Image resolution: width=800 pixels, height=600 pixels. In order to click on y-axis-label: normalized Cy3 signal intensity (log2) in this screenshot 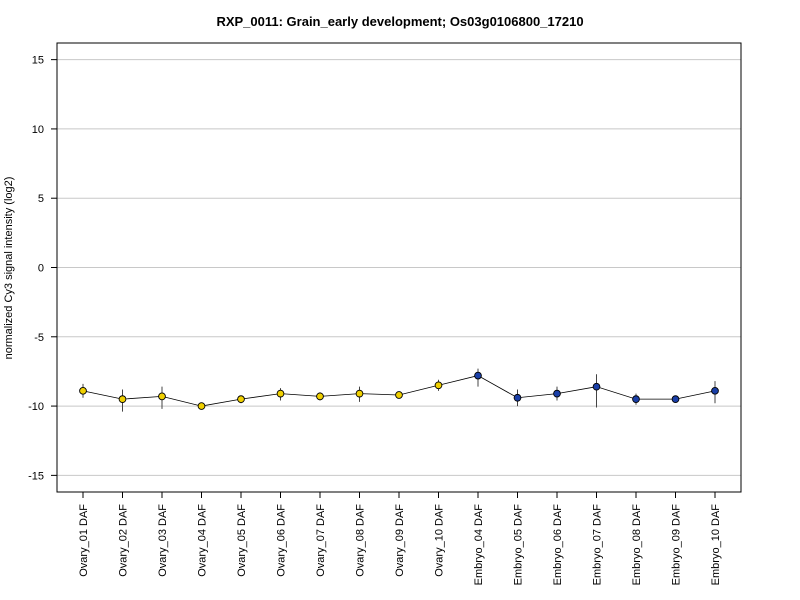, I will do `click(9, 268)`.